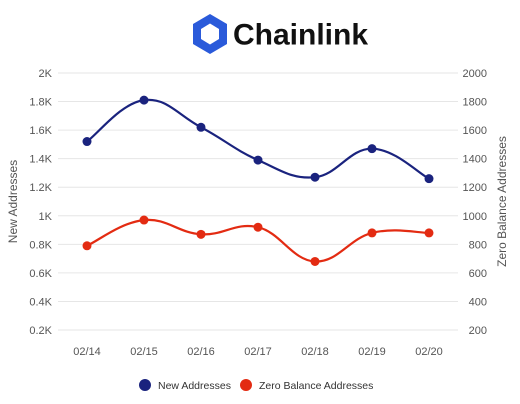  What do you see at coordinates (475, 74) in the screenshot?
I see `y-right-tick-label: 2000` at bounding box center [475, 74].